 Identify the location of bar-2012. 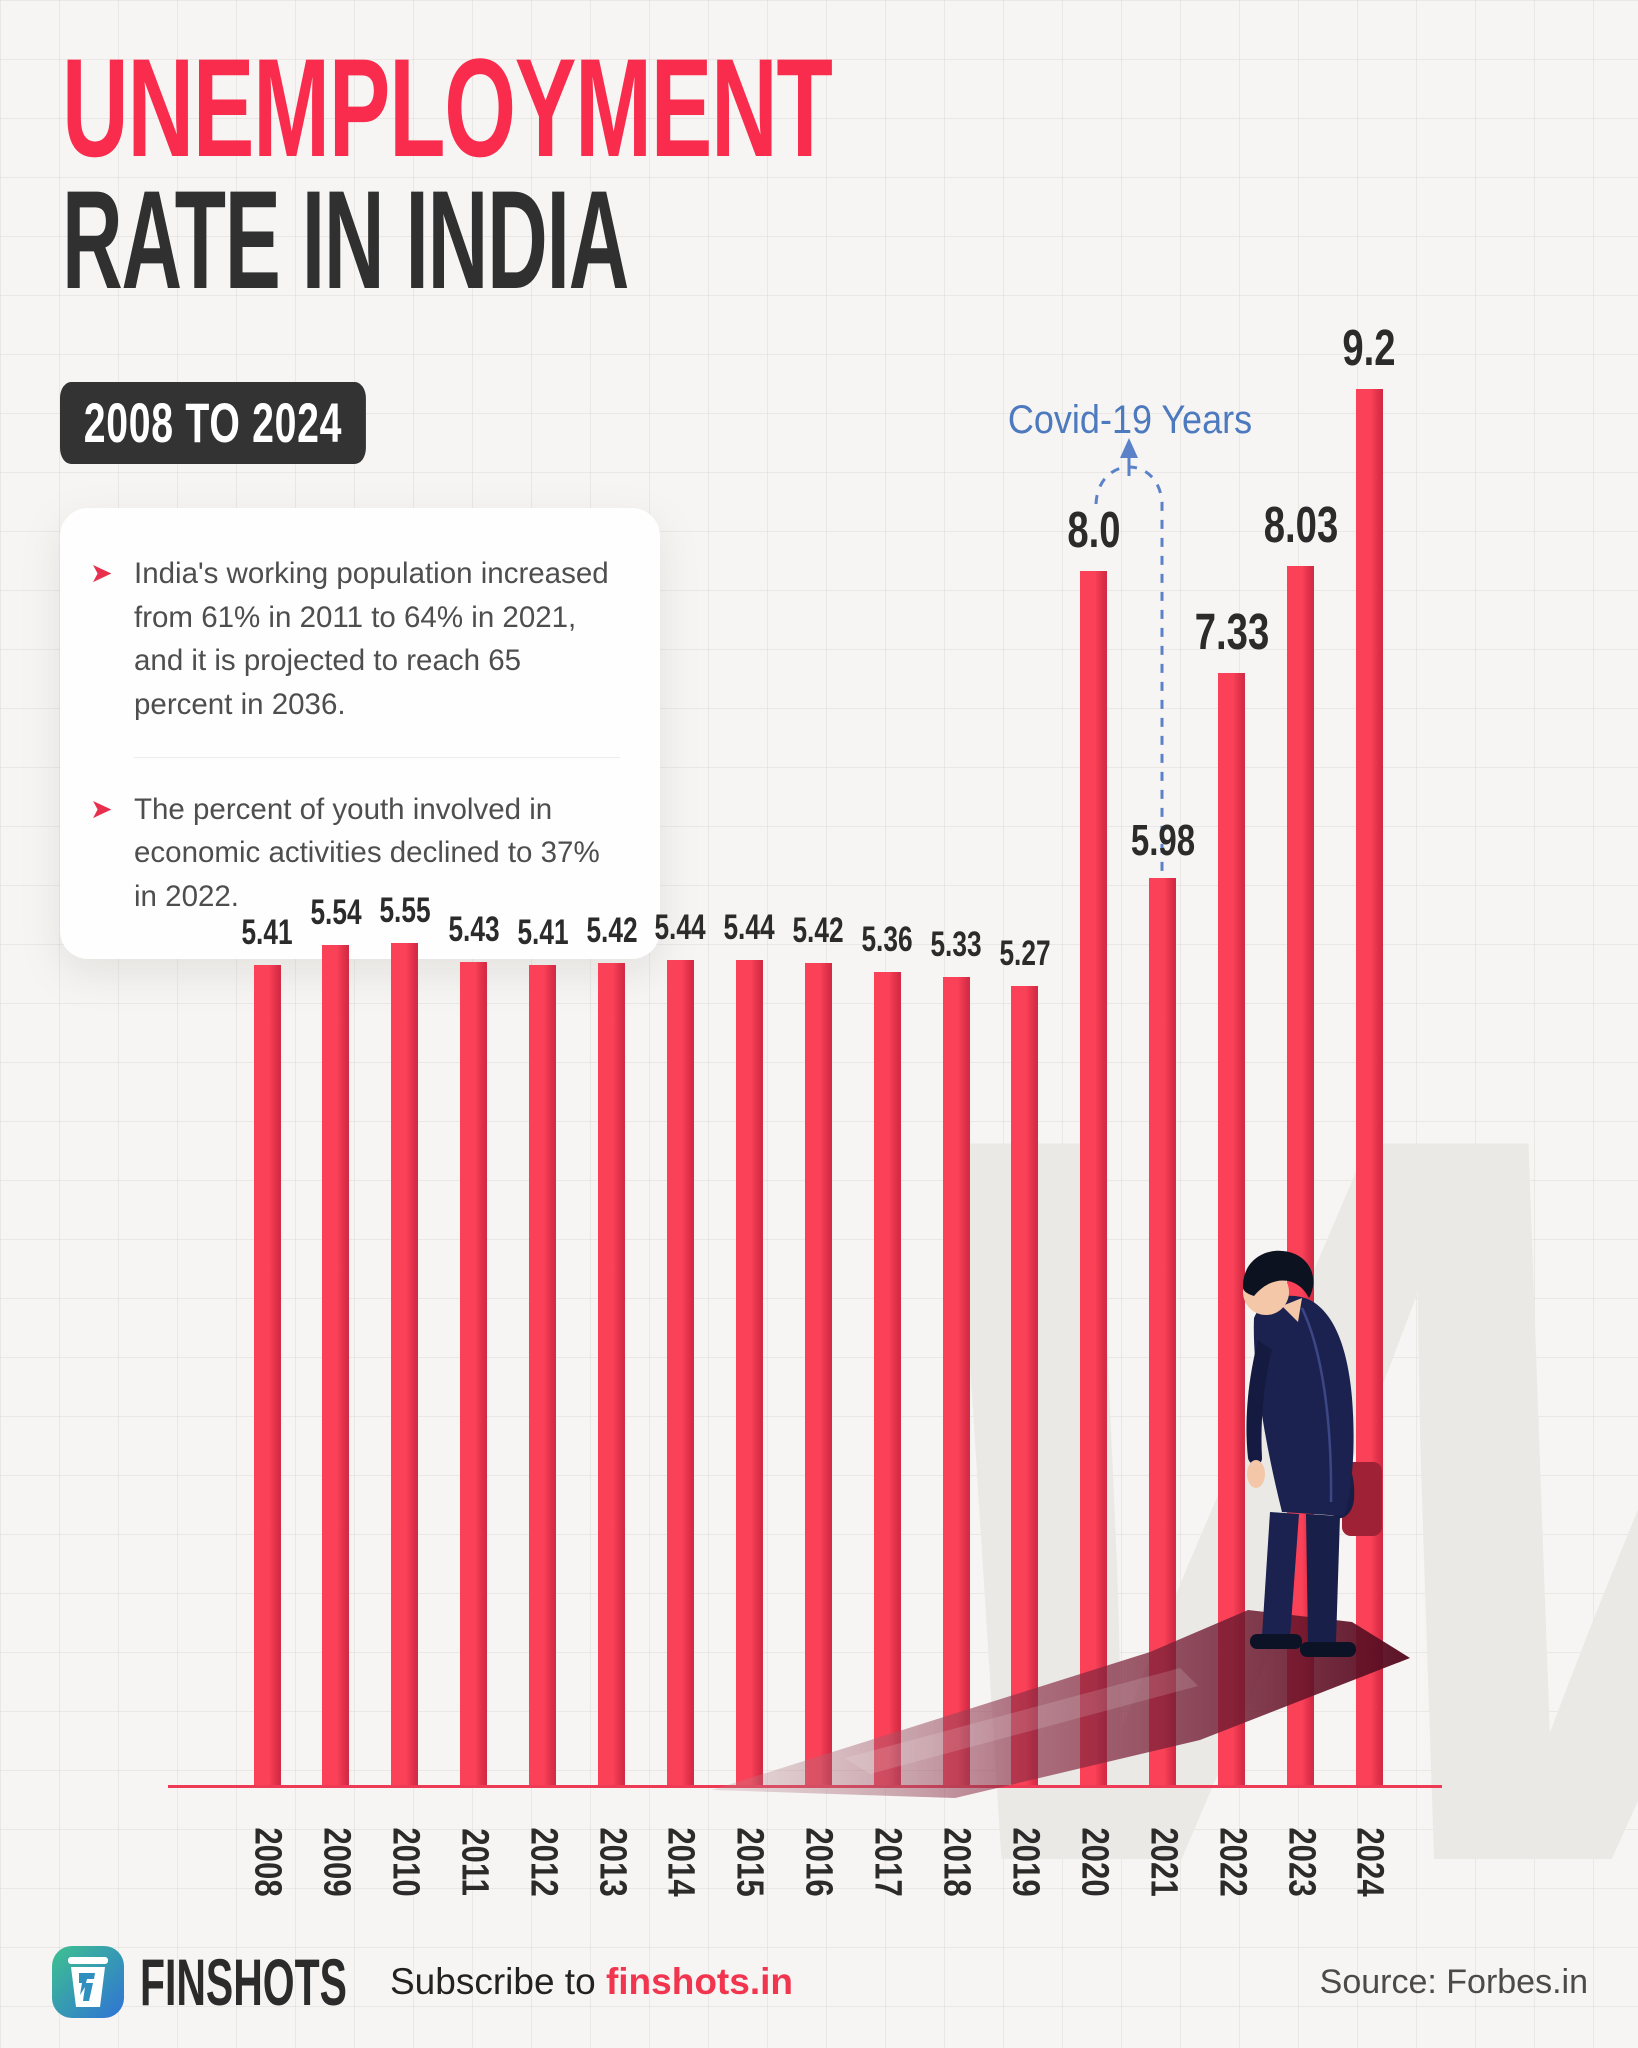
(543, 1376).